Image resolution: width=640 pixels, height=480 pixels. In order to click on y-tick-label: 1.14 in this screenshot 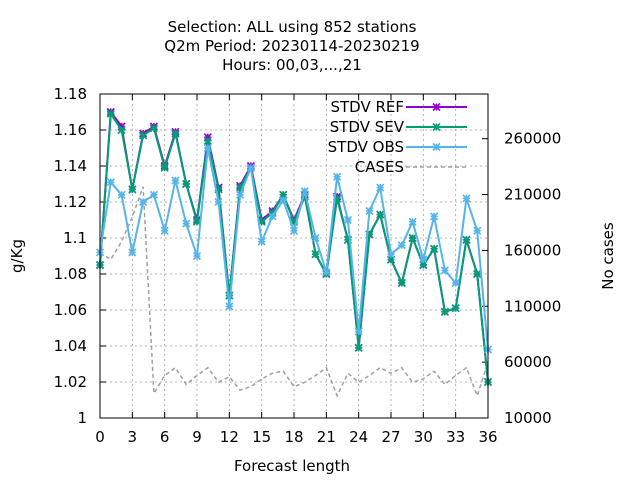, I will do `click(70, 166)`.